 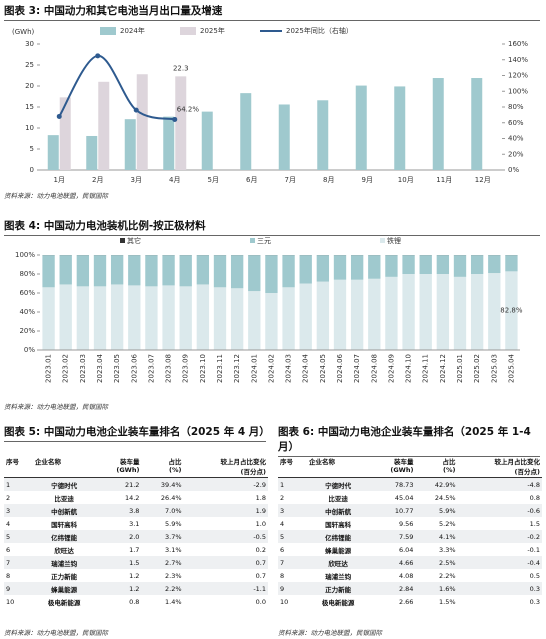 I want to click on cell: 9, so click(x=292, y=588).